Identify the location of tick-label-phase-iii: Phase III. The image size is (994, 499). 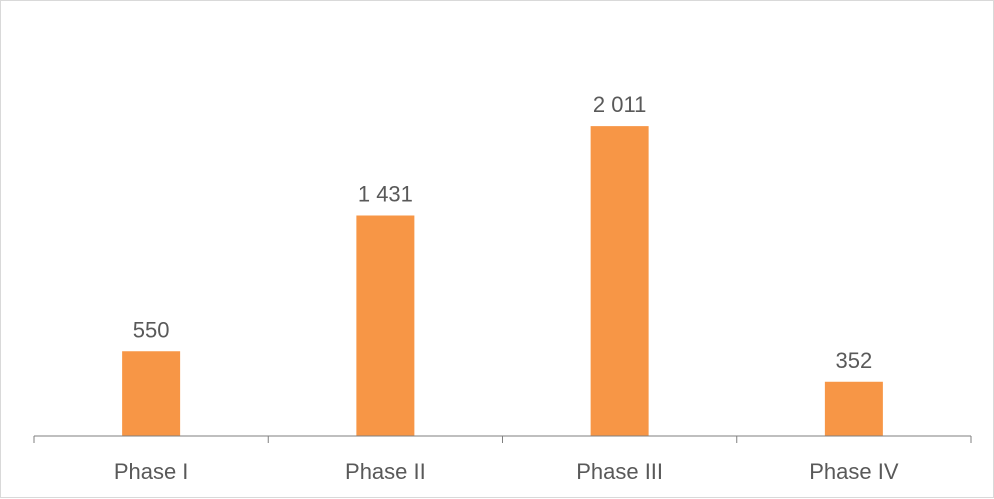
(619, 471).